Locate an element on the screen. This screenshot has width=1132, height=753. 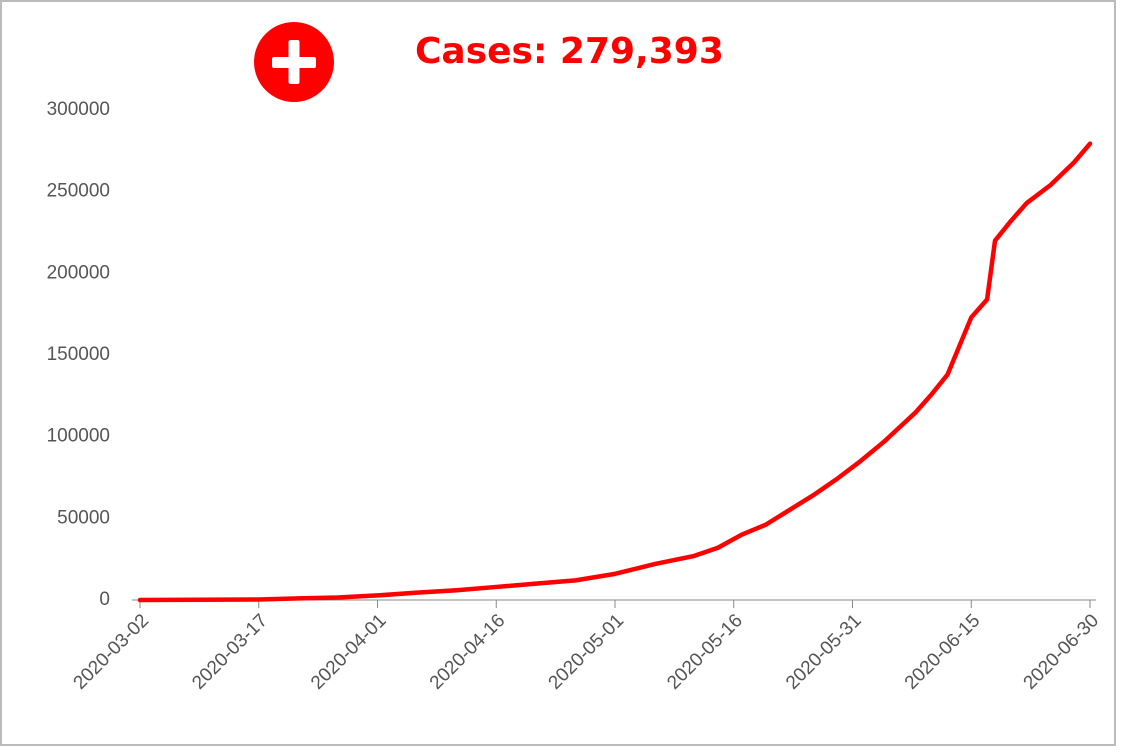
y-tick-label: 100000 is located at coordinates (78, 436).